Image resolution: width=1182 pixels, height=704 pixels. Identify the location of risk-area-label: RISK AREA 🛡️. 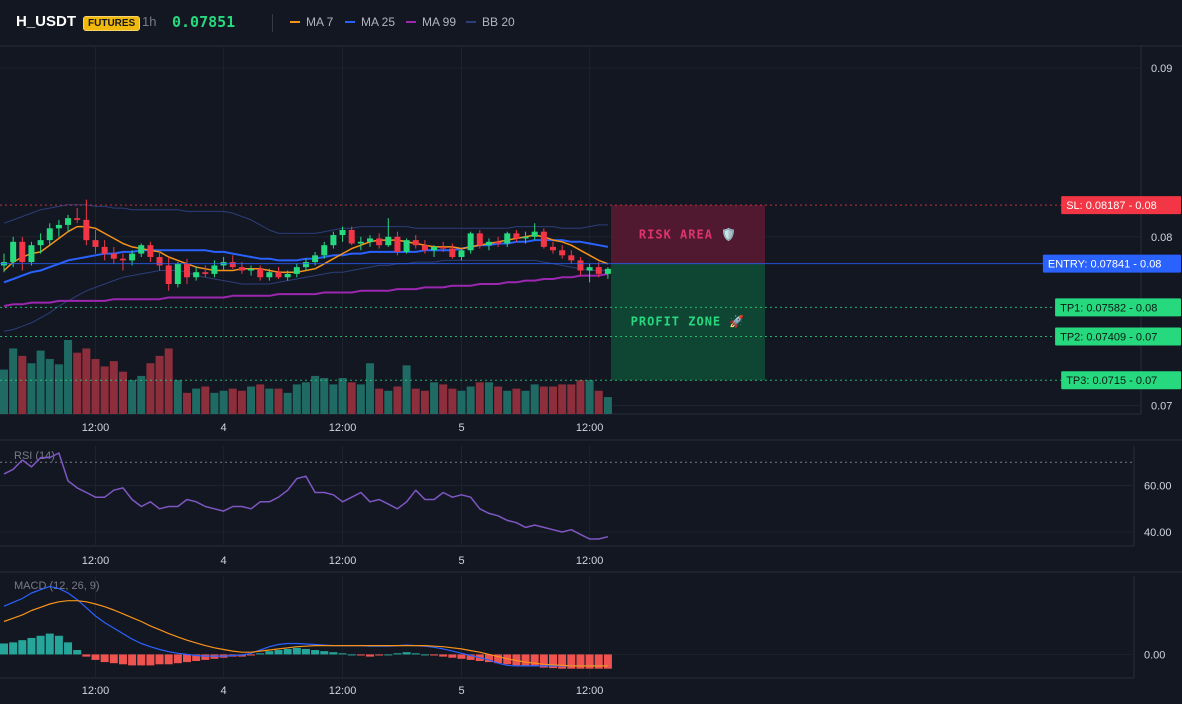
(688, 234).